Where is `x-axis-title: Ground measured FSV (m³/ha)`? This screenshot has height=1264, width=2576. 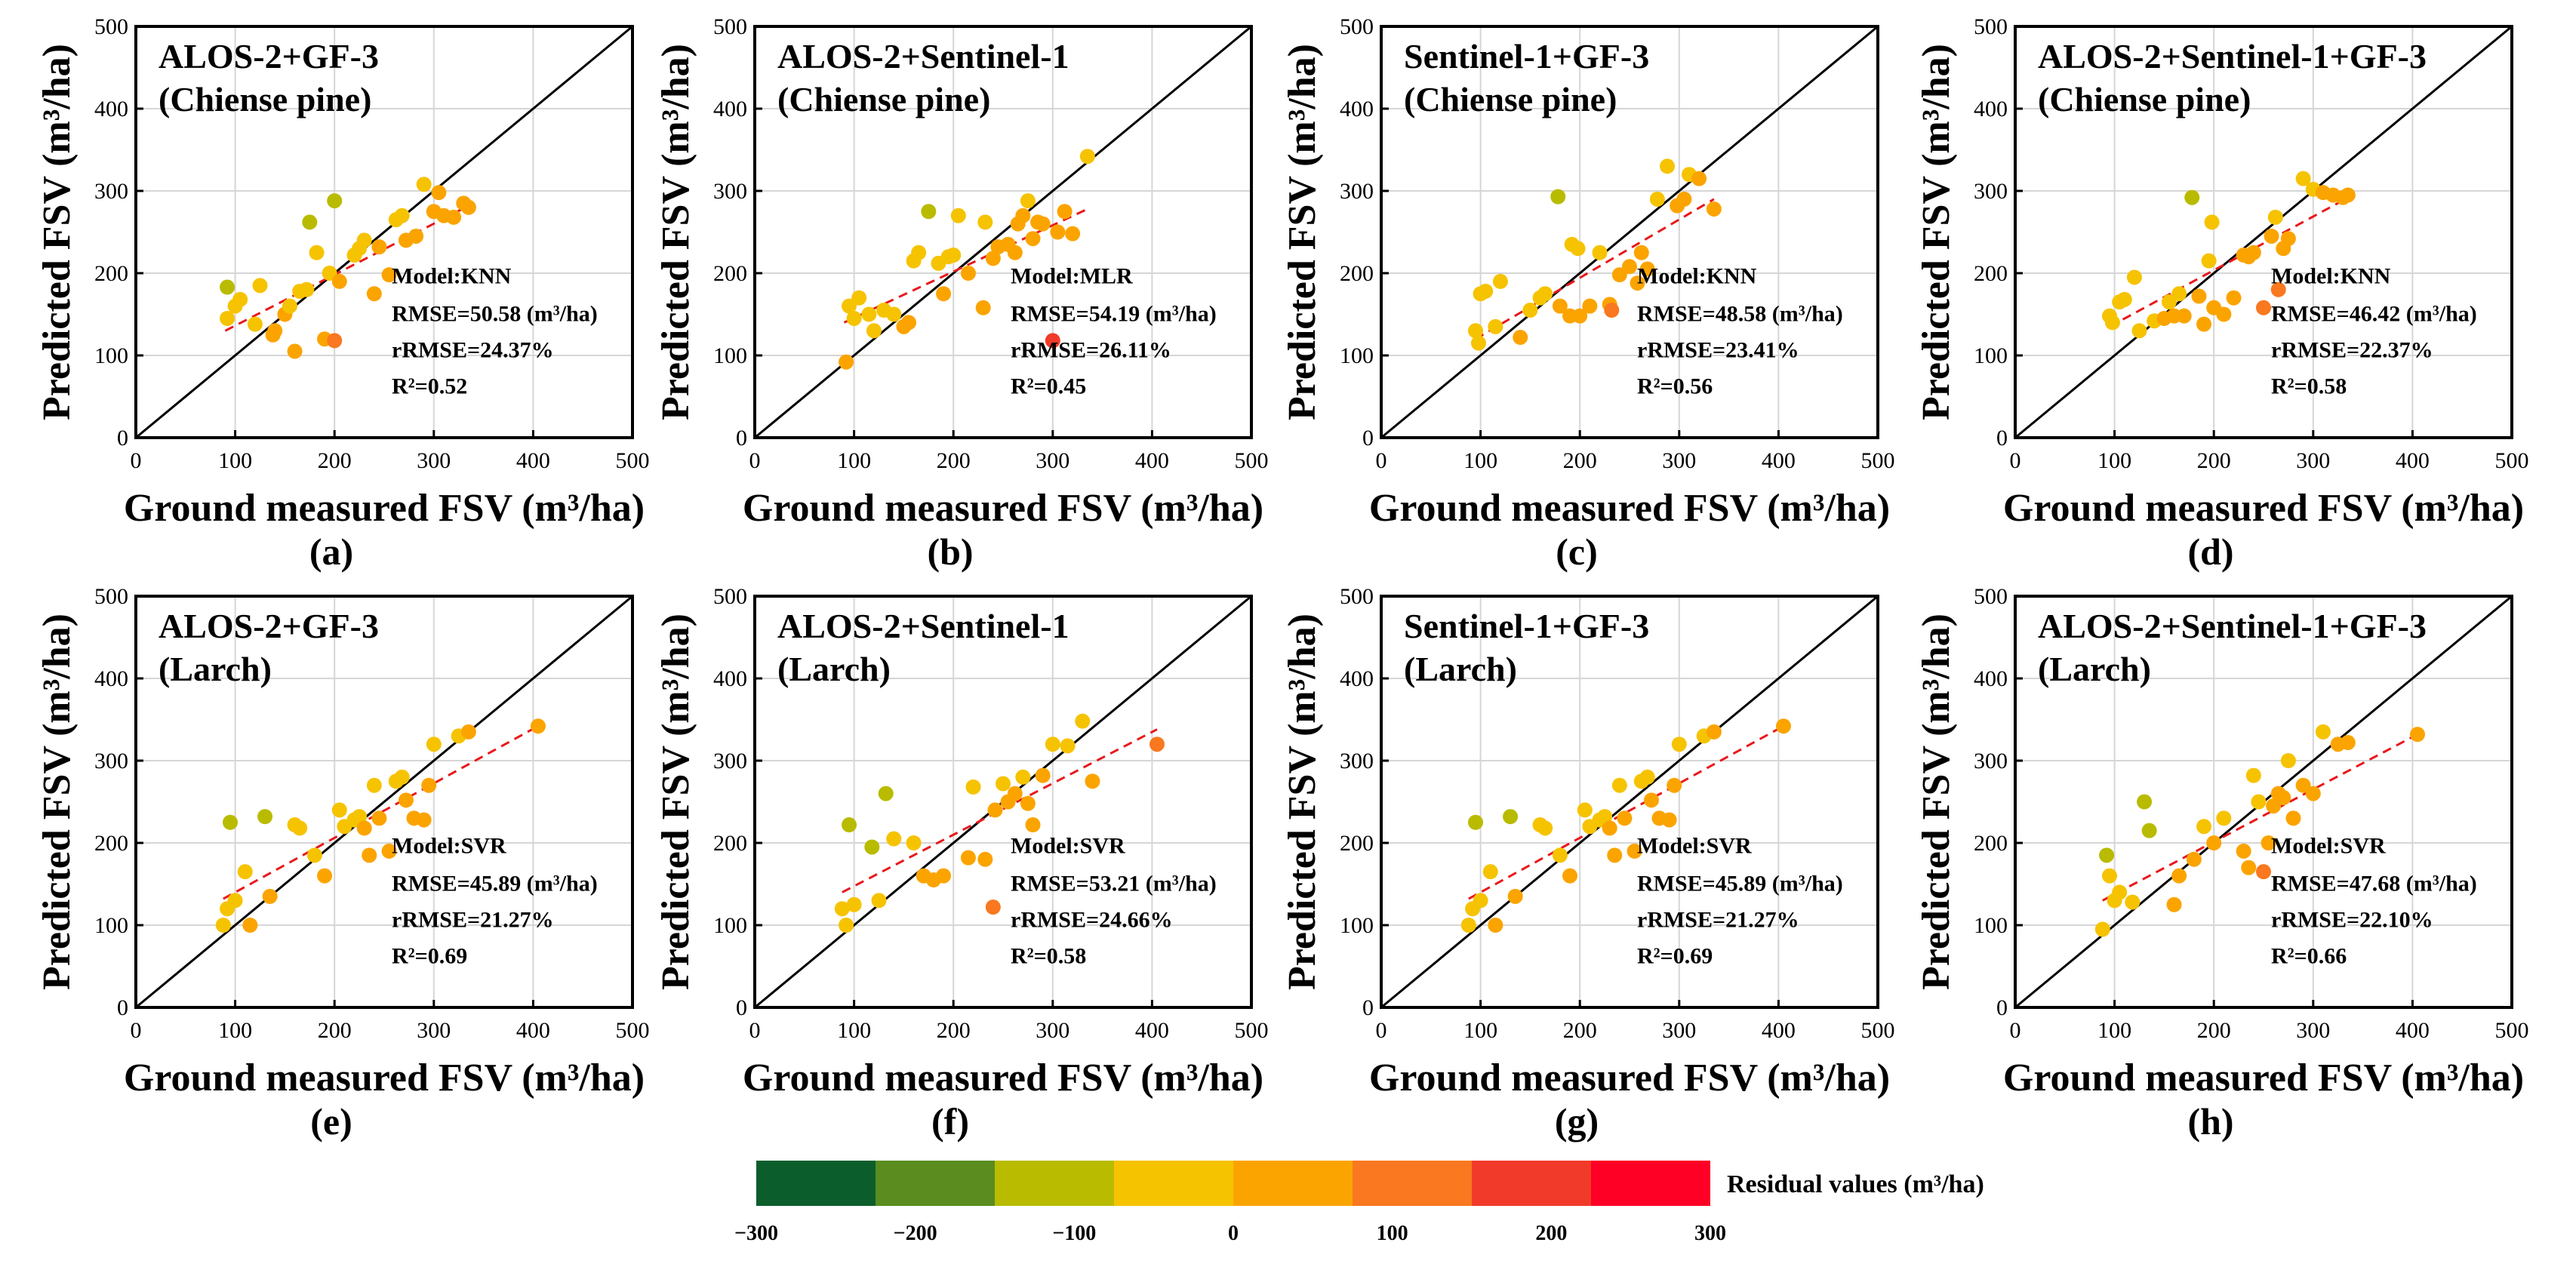
x-axis-title: Ground measured FSV (m³/ha) is located at coordinates (384, 509).